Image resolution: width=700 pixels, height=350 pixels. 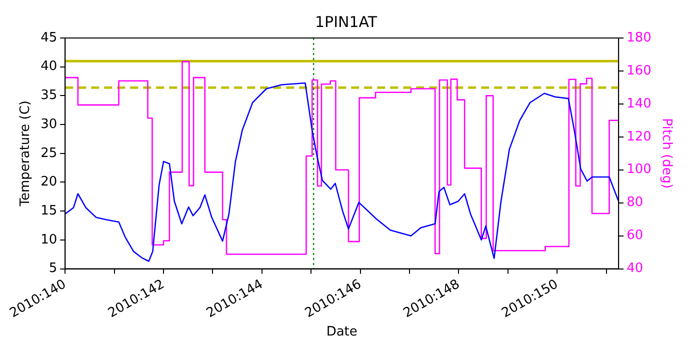 What do you see at coordinates (666, 153) in the screenshot?
I see `y2-axis-title: Pitch (deg)` at bounding box center [666, 153].